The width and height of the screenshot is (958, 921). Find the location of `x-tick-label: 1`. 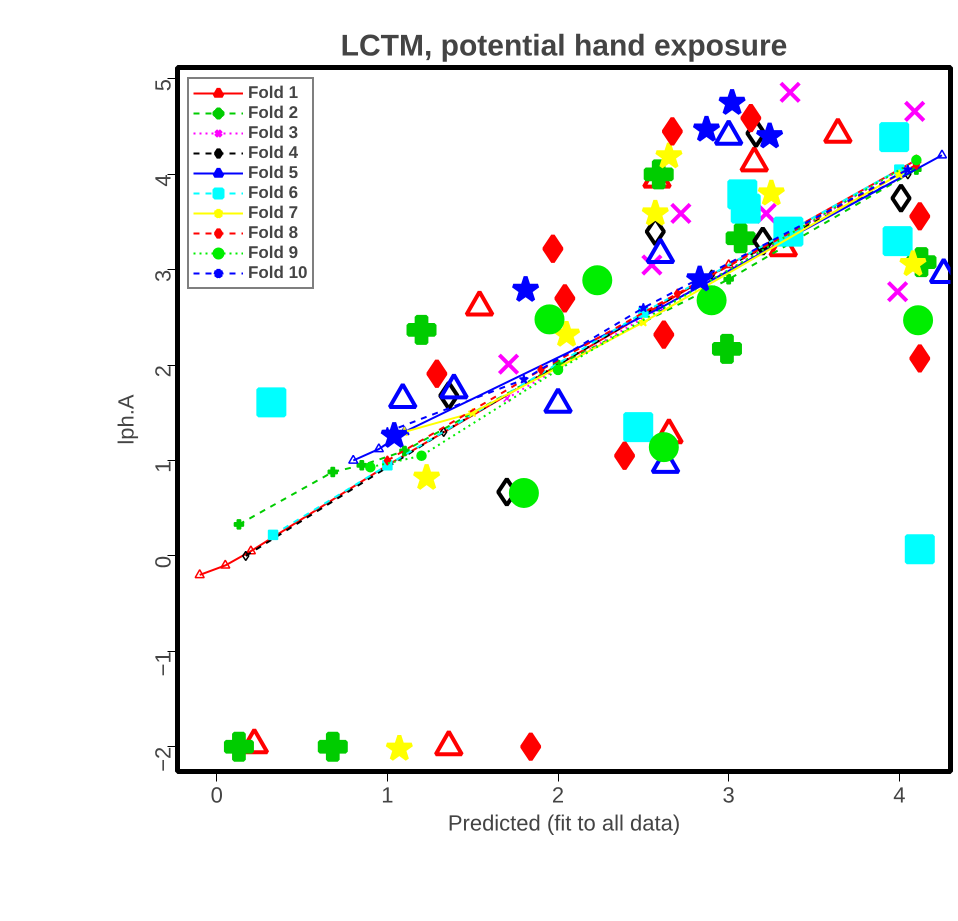

x-tick-label: 1 is located at coordinates (387, 795).